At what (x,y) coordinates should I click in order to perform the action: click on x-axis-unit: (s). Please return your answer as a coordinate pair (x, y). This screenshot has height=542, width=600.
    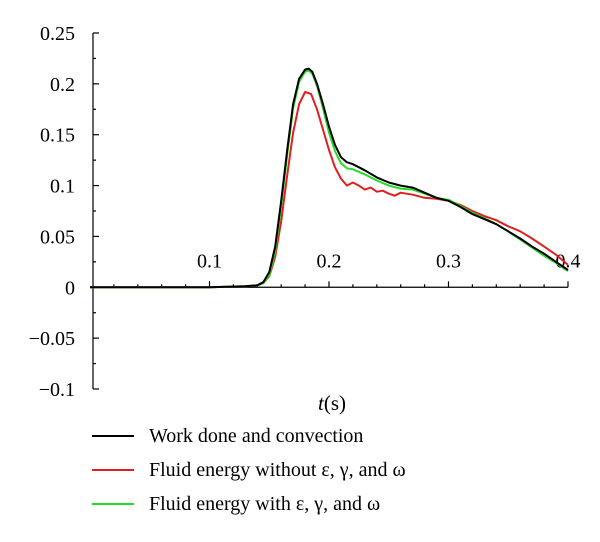
    Looking at the image, I should click on (335, 403).